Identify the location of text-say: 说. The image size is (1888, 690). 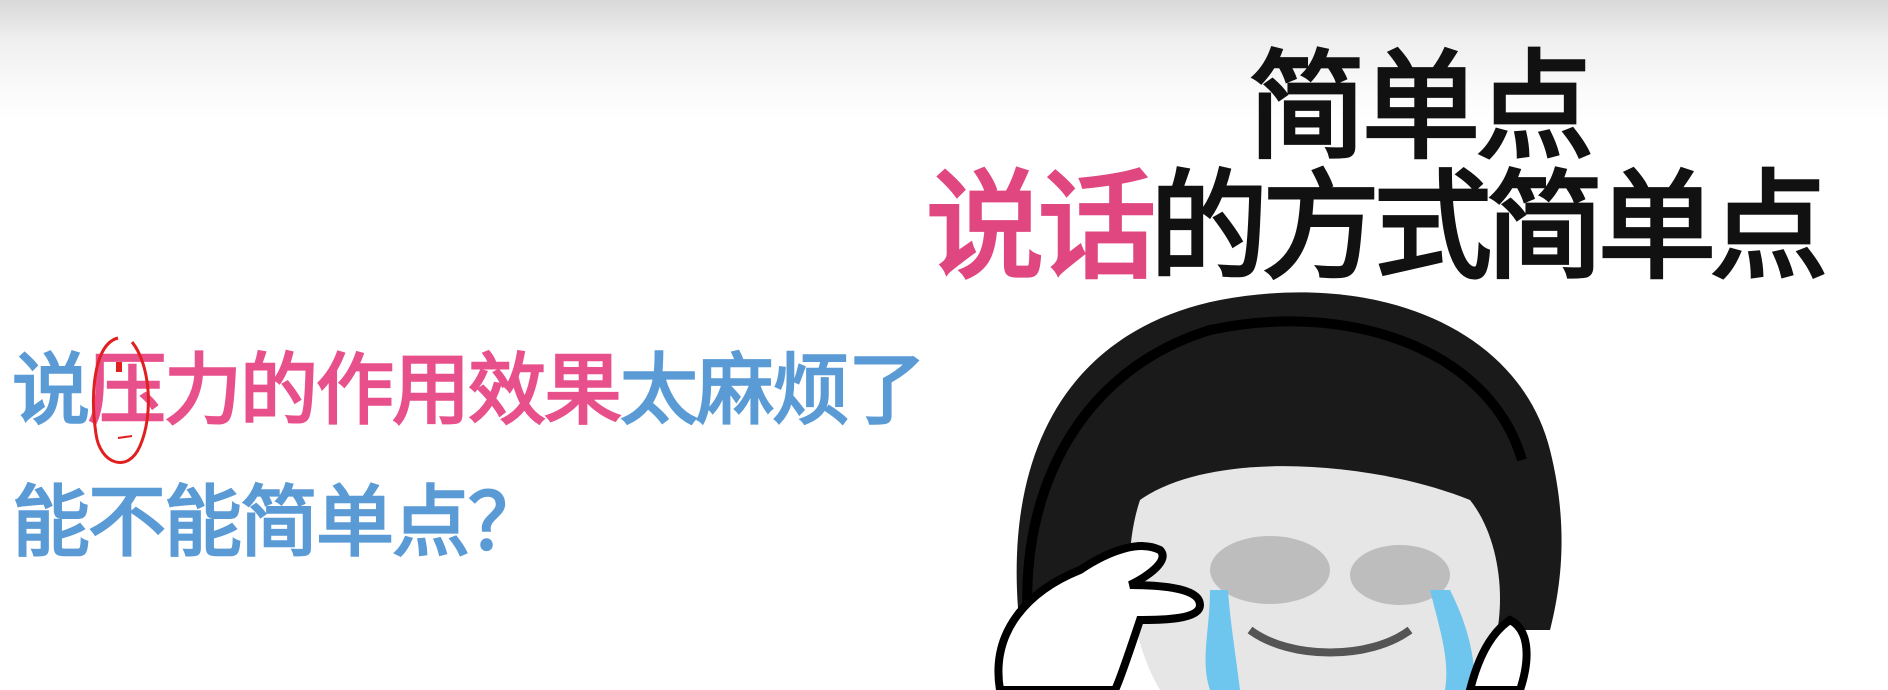
(51, 391).